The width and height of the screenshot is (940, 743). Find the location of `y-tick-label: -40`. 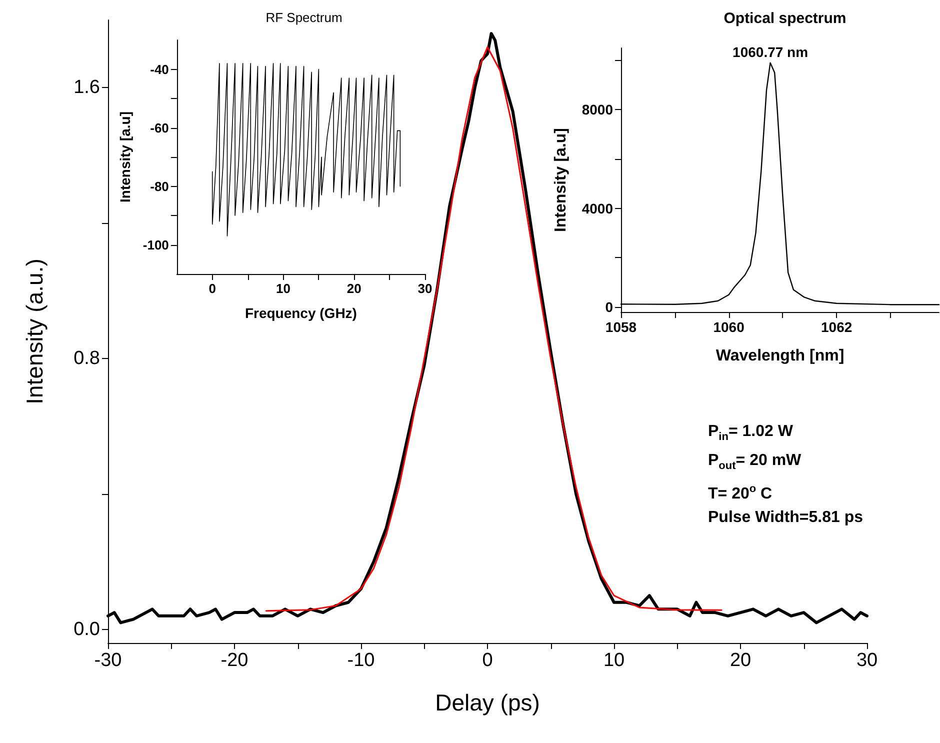

y-tick-label: -40 is located at coordinates (159, 69).